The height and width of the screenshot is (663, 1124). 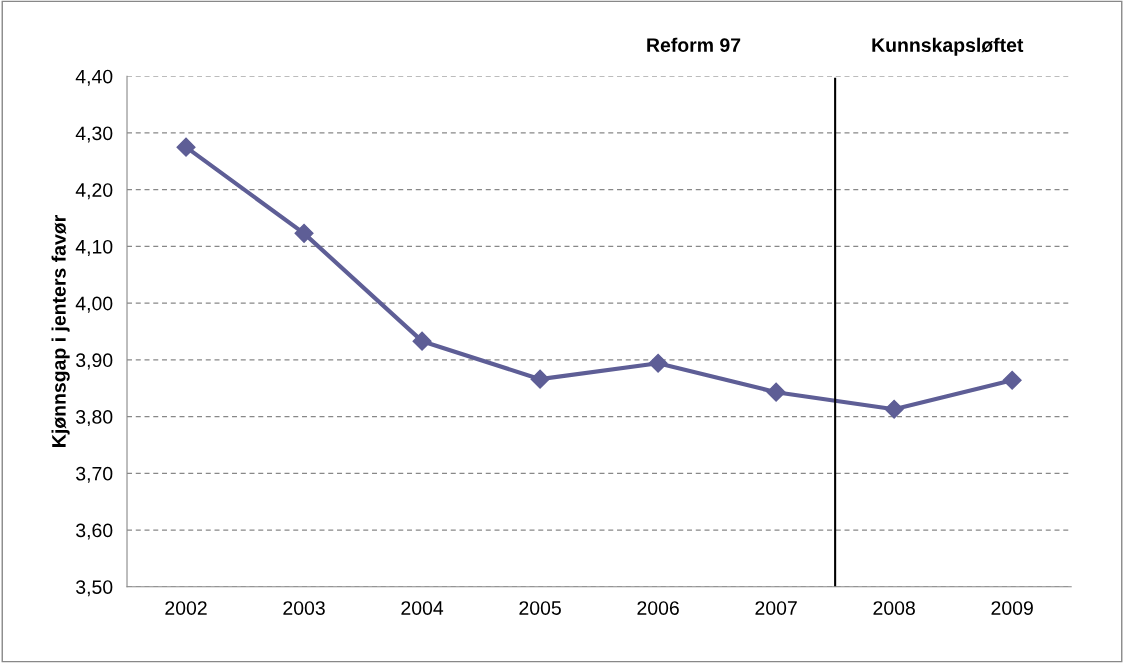 What do you see at coordinates (1012, 608) in the screenshot?
I see `x-tick-label: 2009` at bounding box center [1012, 608].